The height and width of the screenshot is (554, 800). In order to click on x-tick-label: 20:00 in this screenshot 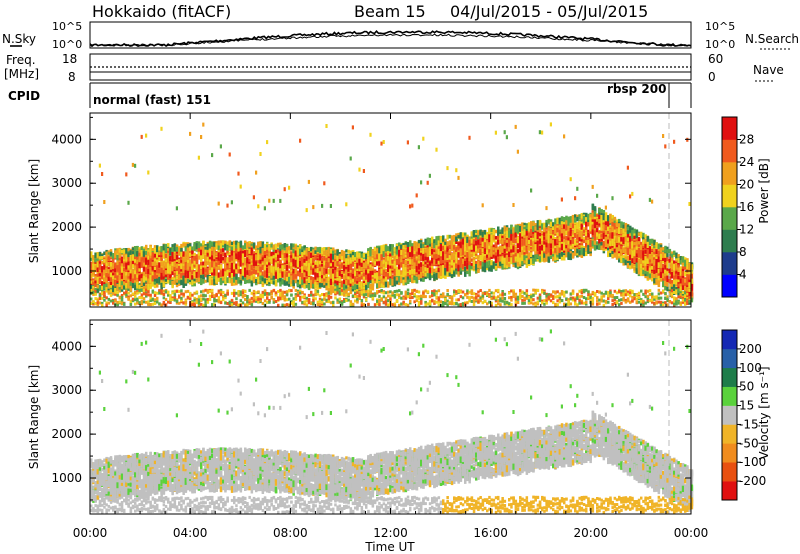, I will do `click(591, 533)`.